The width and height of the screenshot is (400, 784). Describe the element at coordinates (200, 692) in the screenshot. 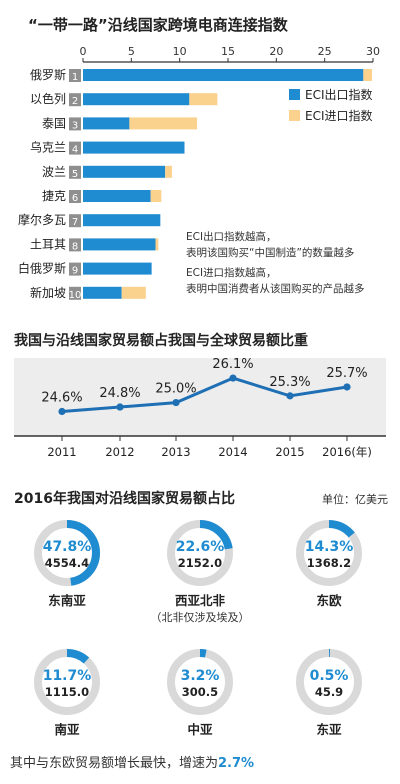

I see `donut-value: 300.5` at that location.